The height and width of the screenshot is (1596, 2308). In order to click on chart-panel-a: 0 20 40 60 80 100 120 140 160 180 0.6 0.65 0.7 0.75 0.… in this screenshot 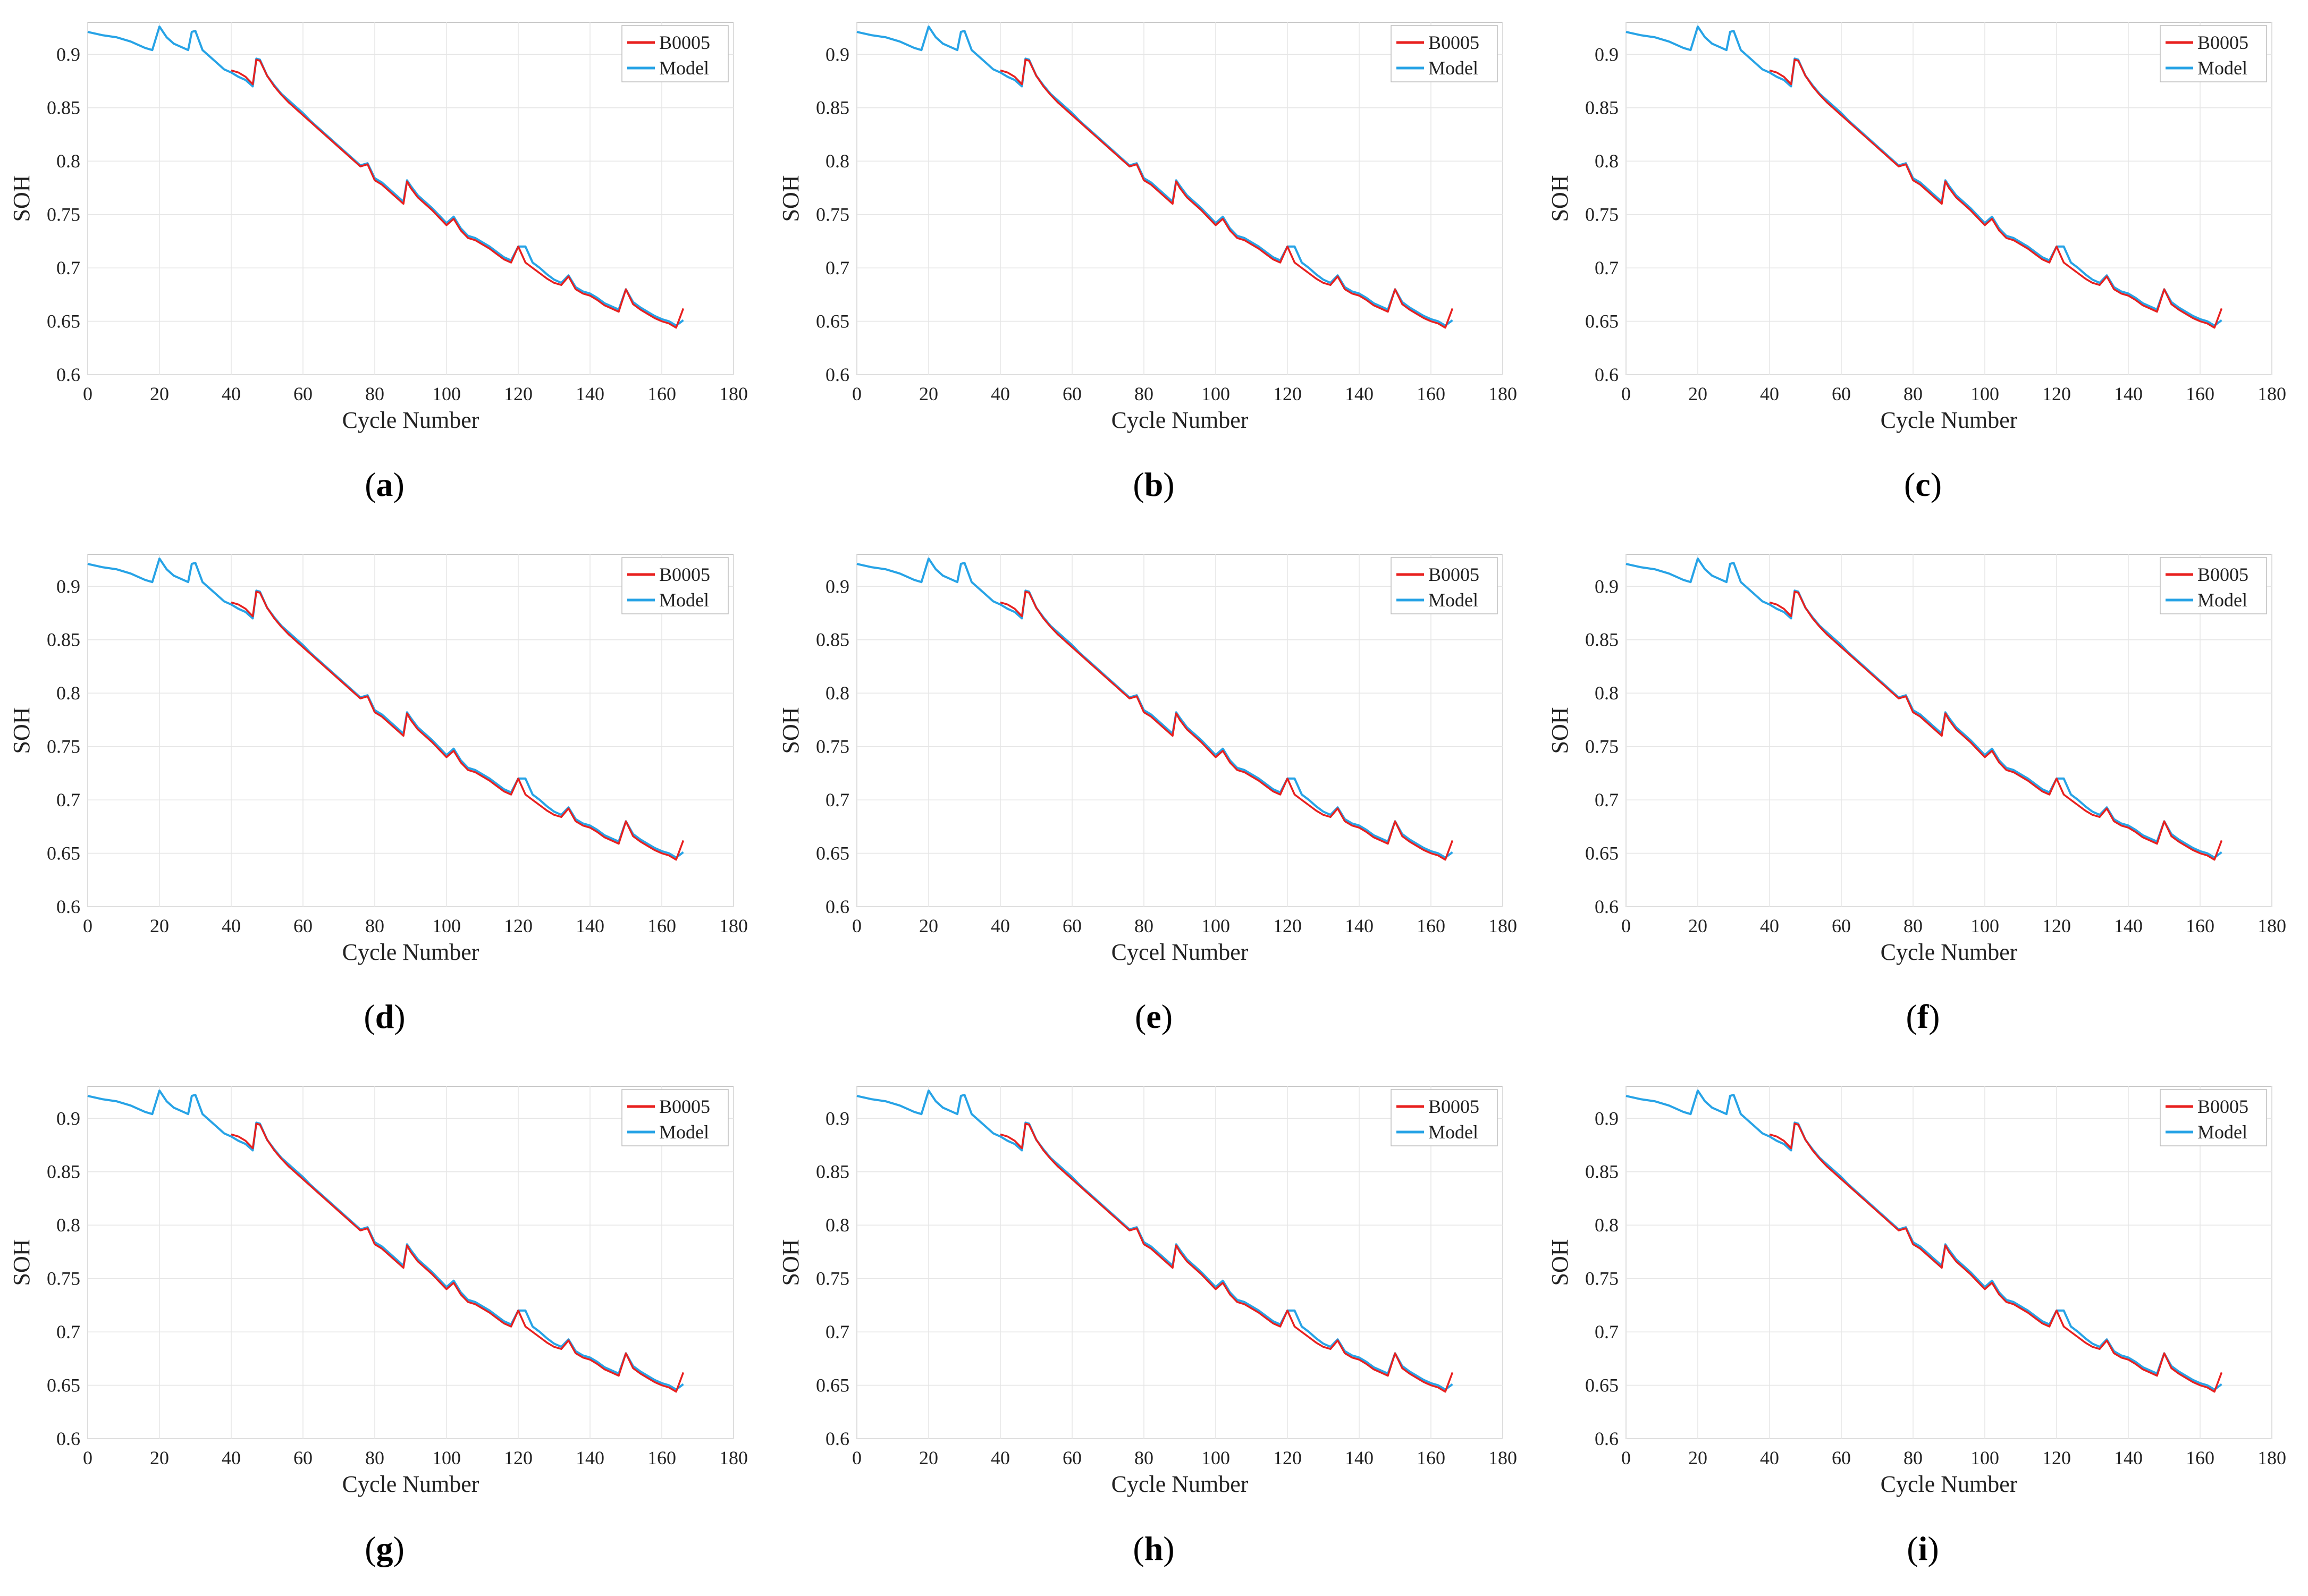, I will do `click(384, 266)`.